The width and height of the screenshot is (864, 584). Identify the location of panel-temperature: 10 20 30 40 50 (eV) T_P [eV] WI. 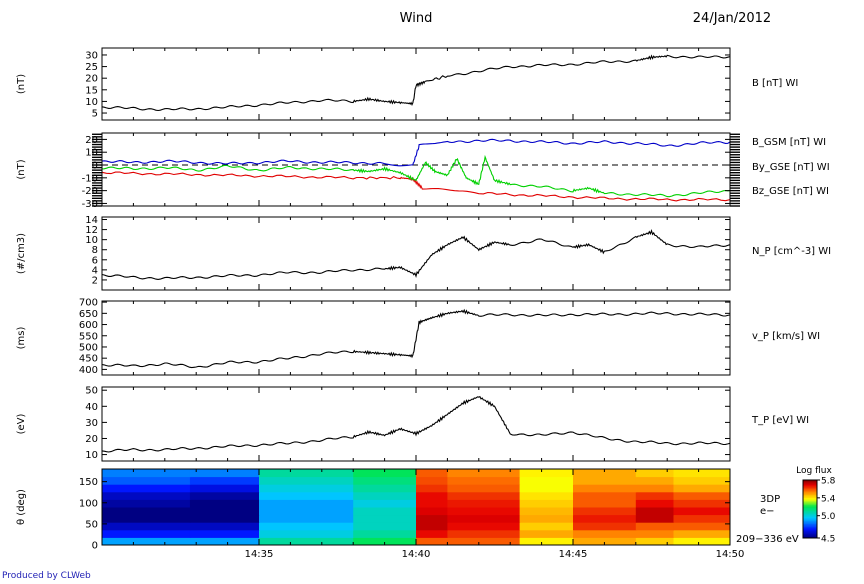
(412, 424).